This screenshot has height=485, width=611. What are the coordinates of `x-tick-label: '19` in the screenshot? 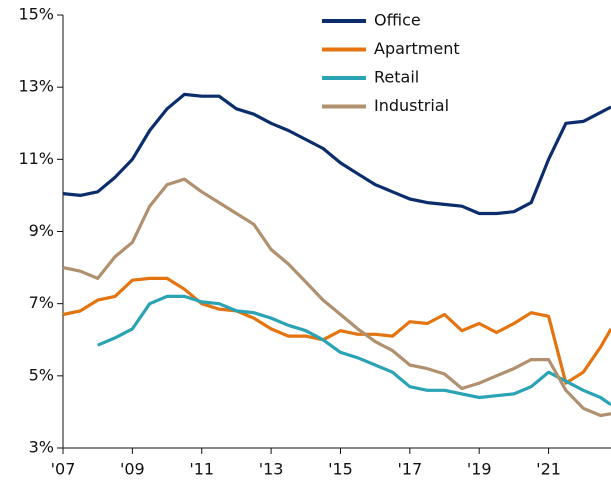 It's located at (479, 469).